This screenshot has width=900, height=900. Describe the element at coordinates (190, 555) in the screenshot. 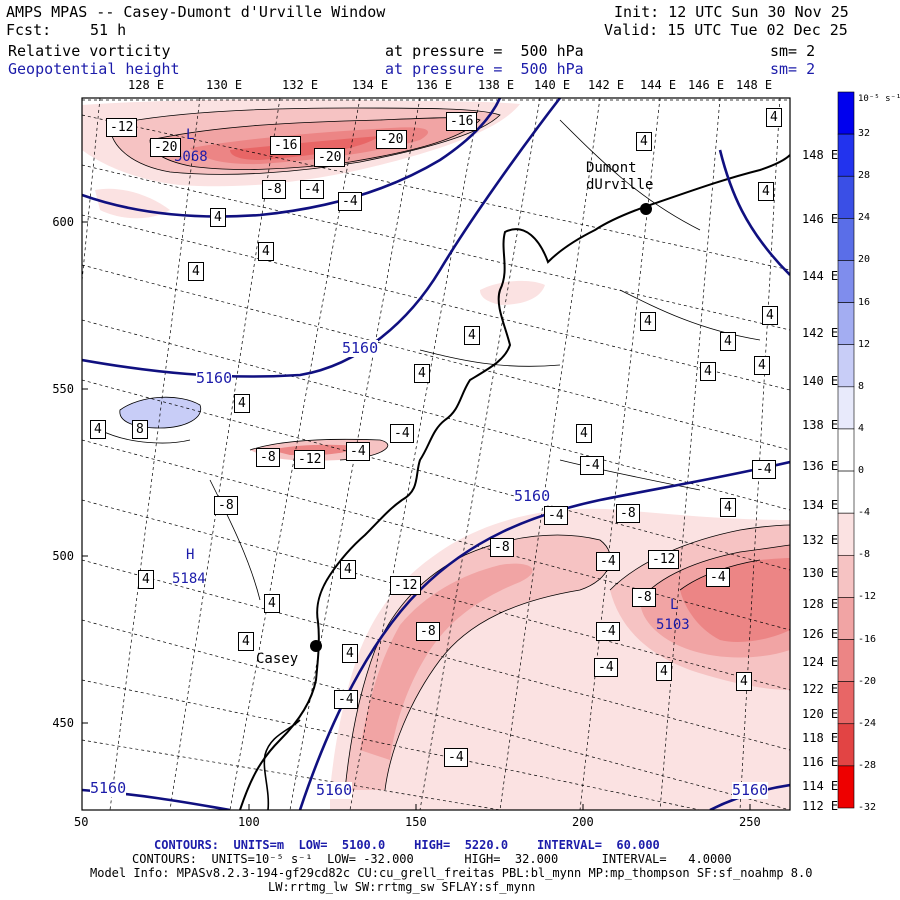

I see `high-symbol: H` at that location.